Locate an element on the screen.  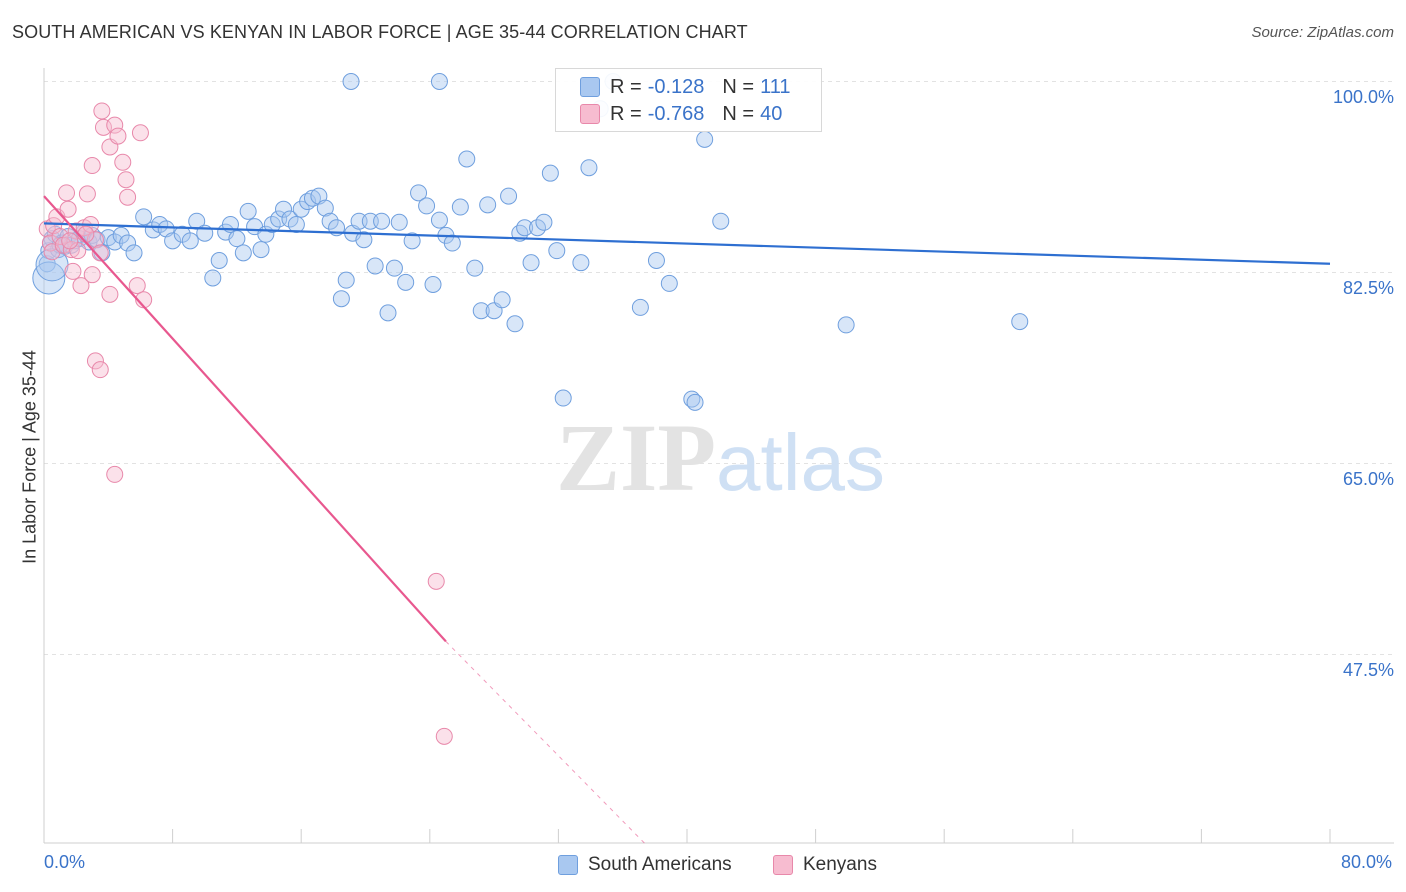
watermark-zip: ZIP is located at coordinates (636, 457).